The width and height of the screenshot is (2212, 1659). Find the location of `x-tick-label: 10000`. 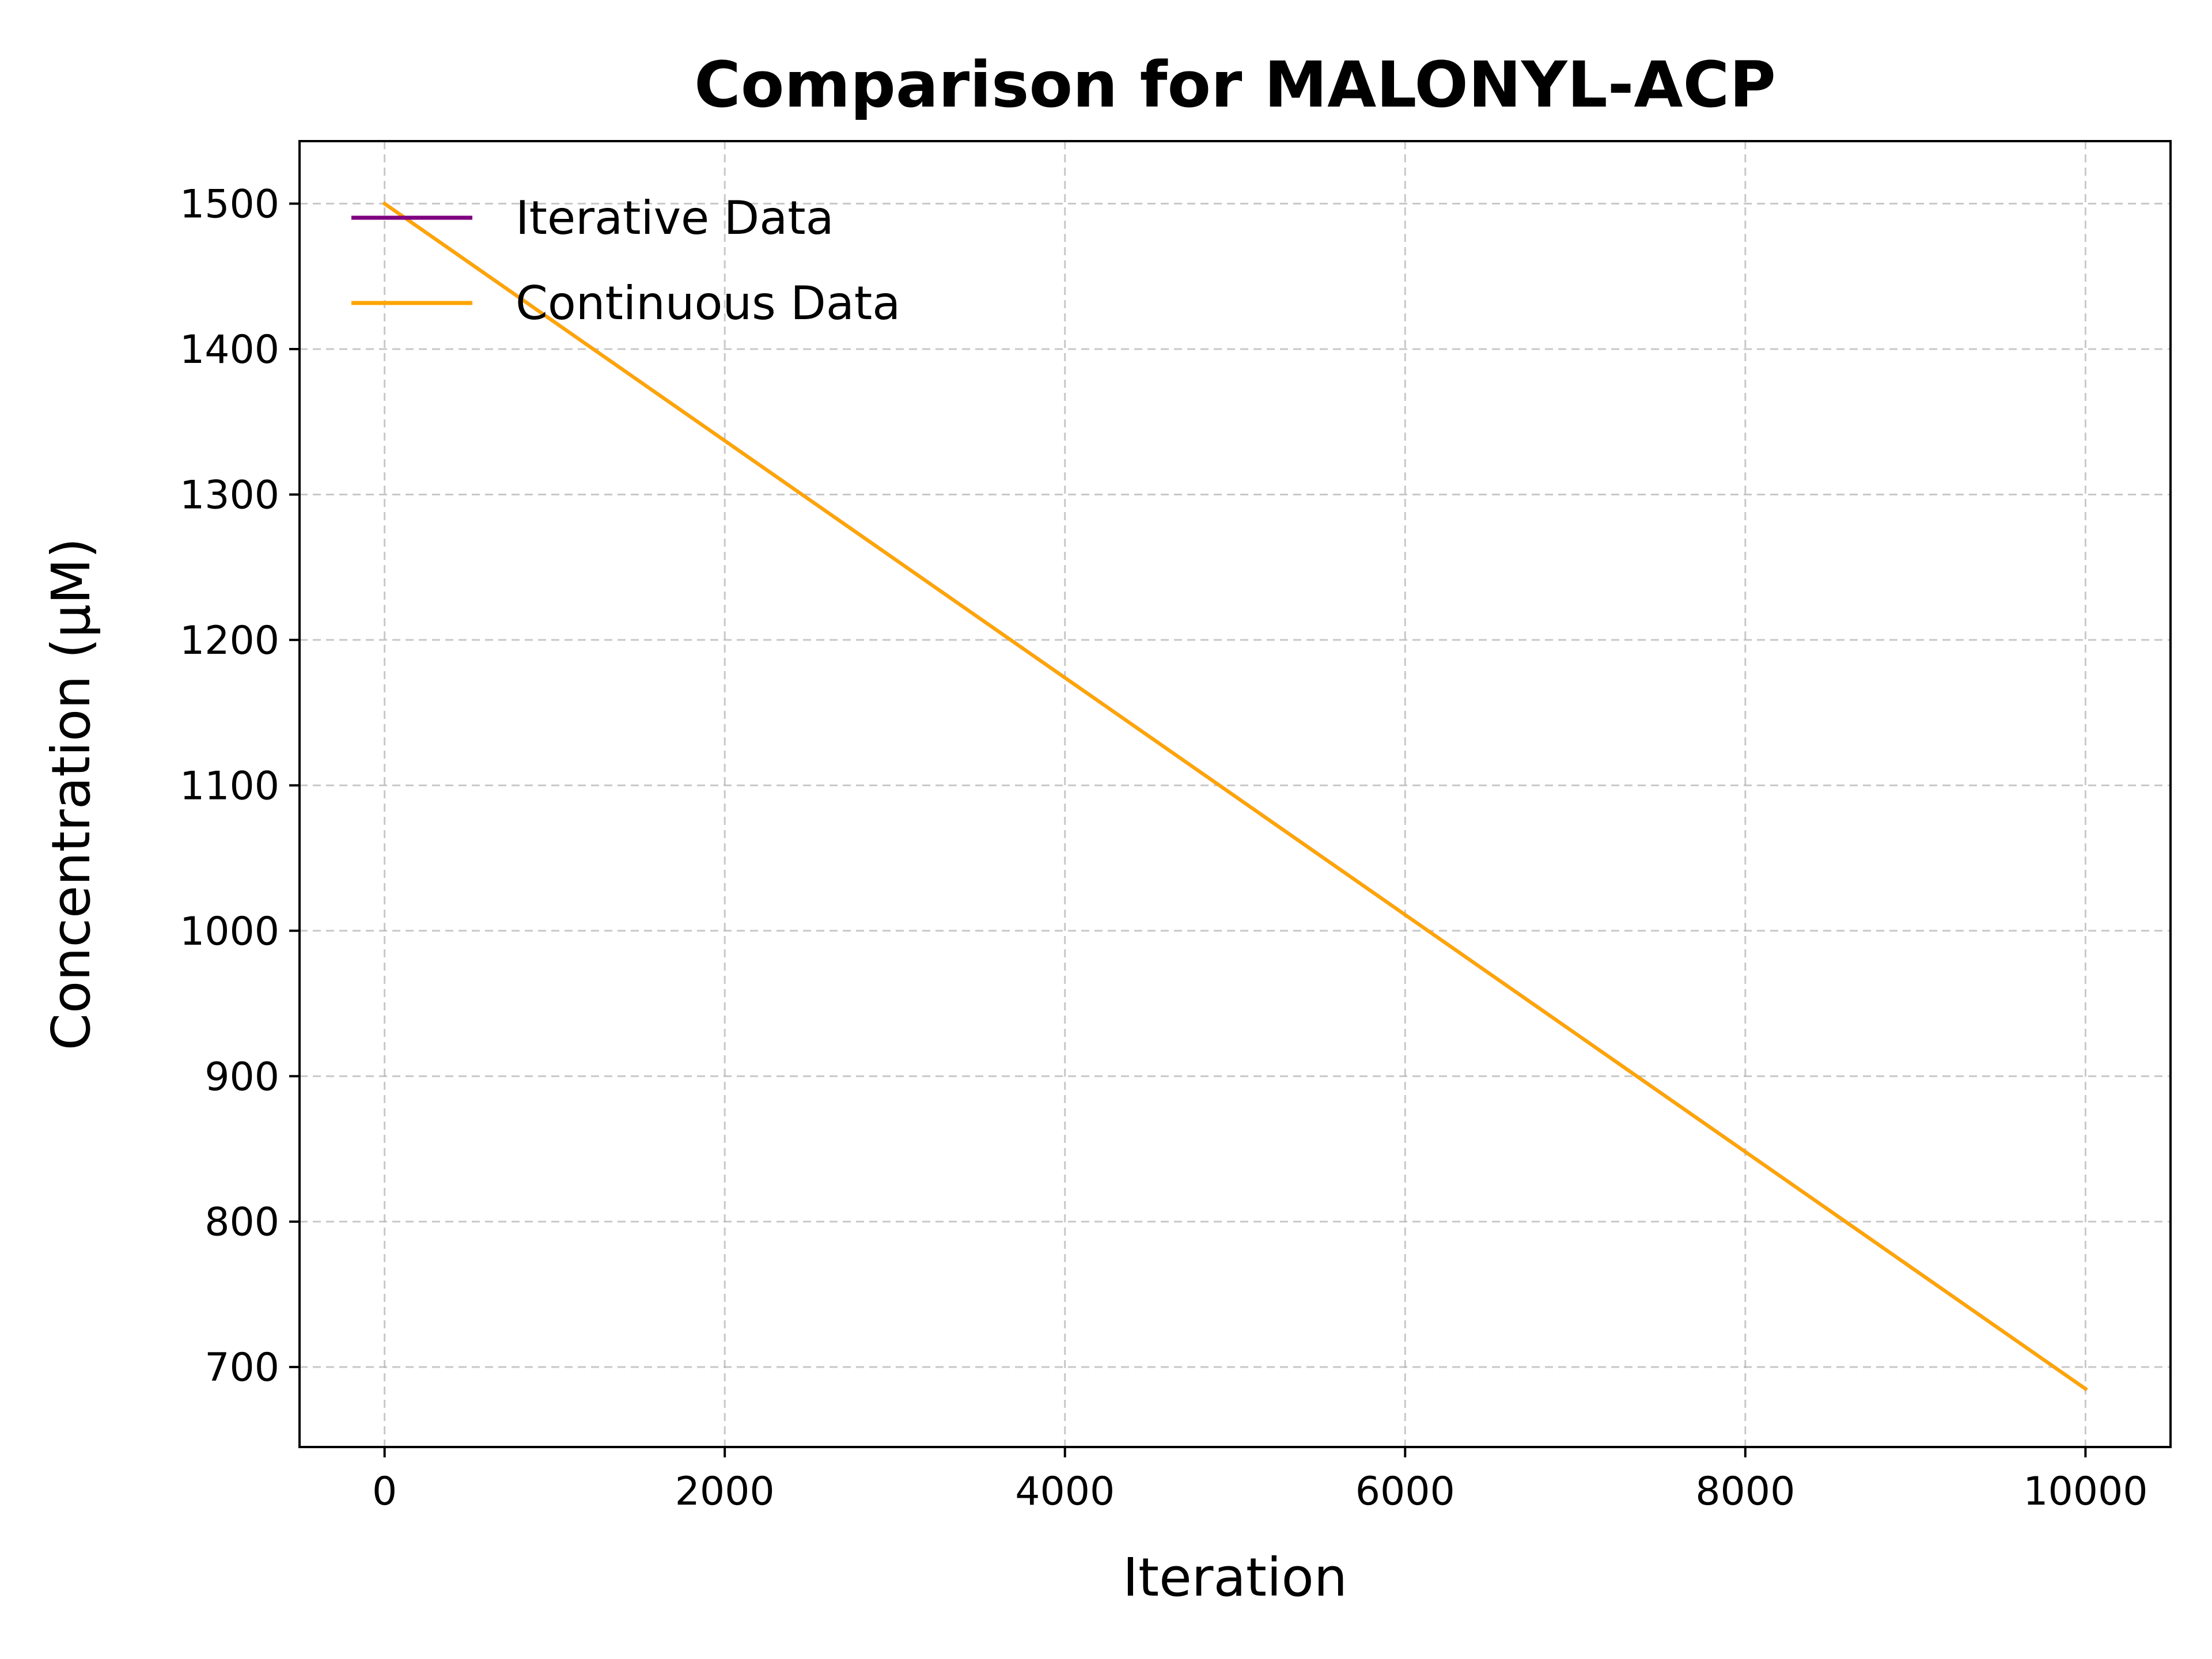

x-tick-label: 10000 is located at coordinates (2085, 1491).